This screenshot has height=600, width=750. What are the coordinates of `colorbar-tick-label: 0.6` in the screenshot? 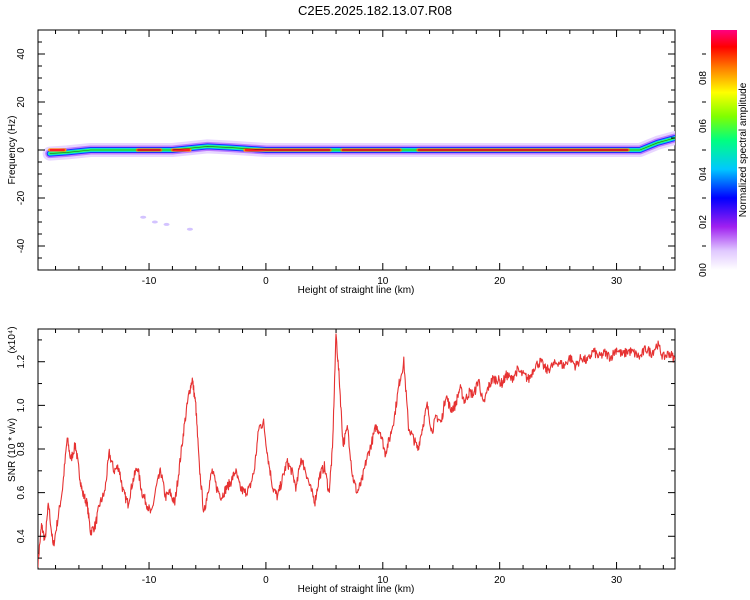 It's located at (703, 126).